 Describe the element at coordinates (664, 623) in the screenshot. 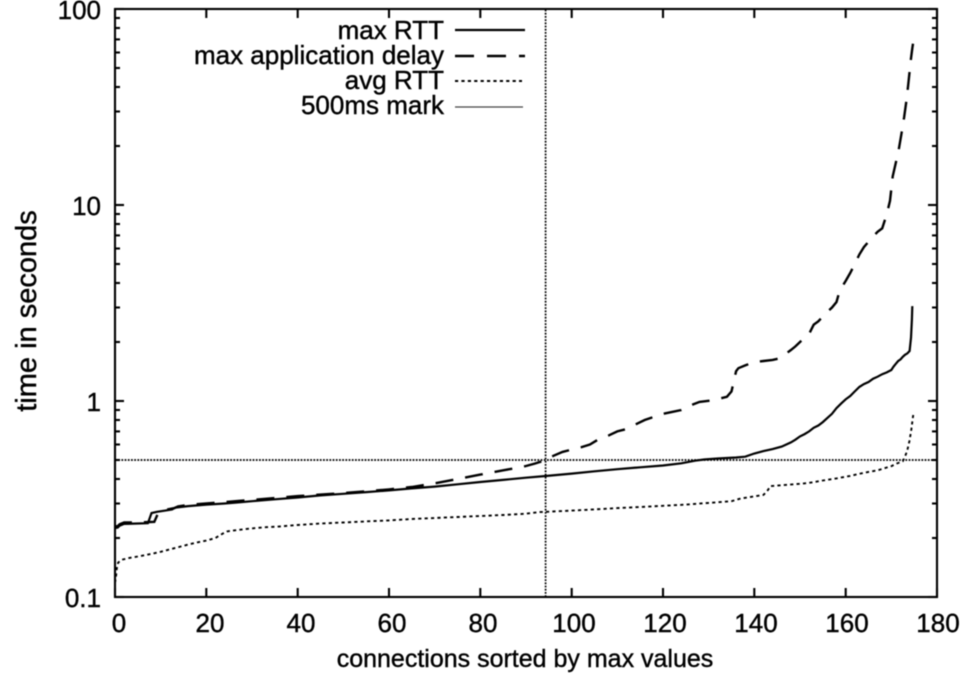

I see `svg-text: 120` at that location.